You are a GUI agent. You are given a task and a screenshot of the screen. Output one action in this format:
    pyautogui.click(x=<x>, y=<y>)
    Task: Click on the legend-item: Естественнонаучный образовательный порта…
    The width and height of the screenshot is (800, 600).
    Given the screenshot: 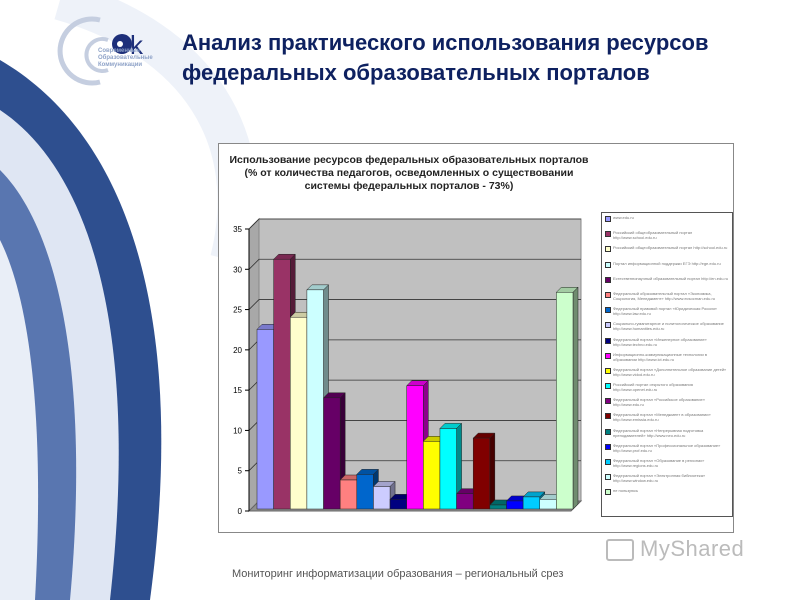 What is the action you would take?
    pyautogui.click(x=667, y=283)
    